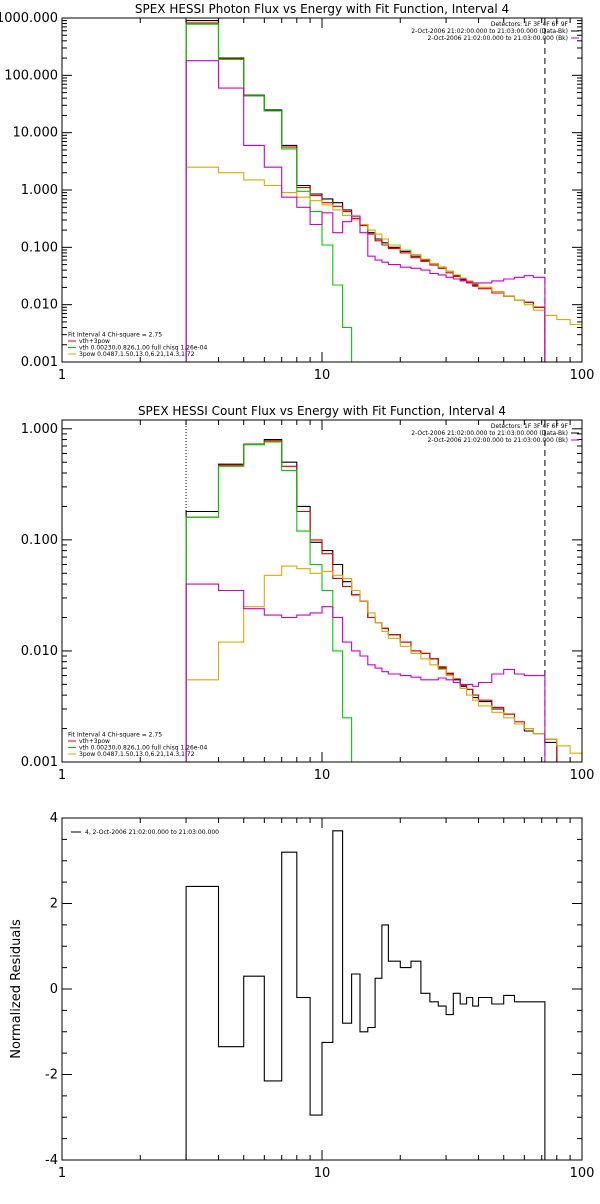 The image size is (600, 1204). I want to click on y-tick-label: -4, so click(51, 1160).